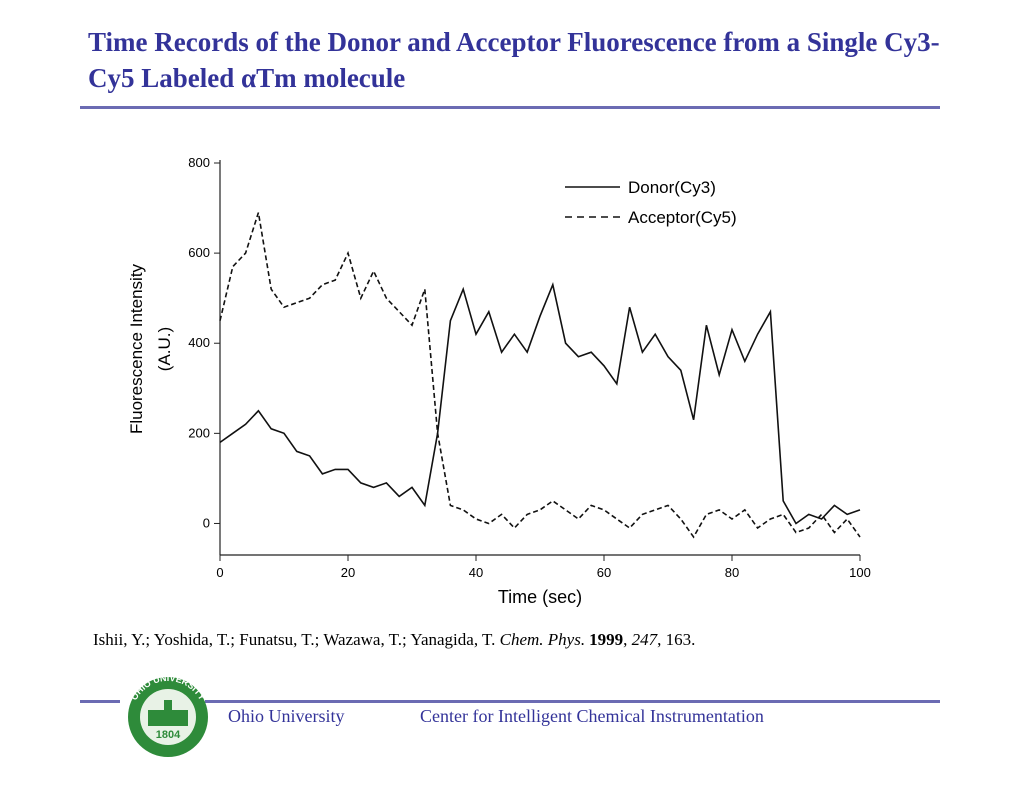 The height and width of the screenshot is (791, 1024). I want to click on citation-part: 1999, so click(606, 639).